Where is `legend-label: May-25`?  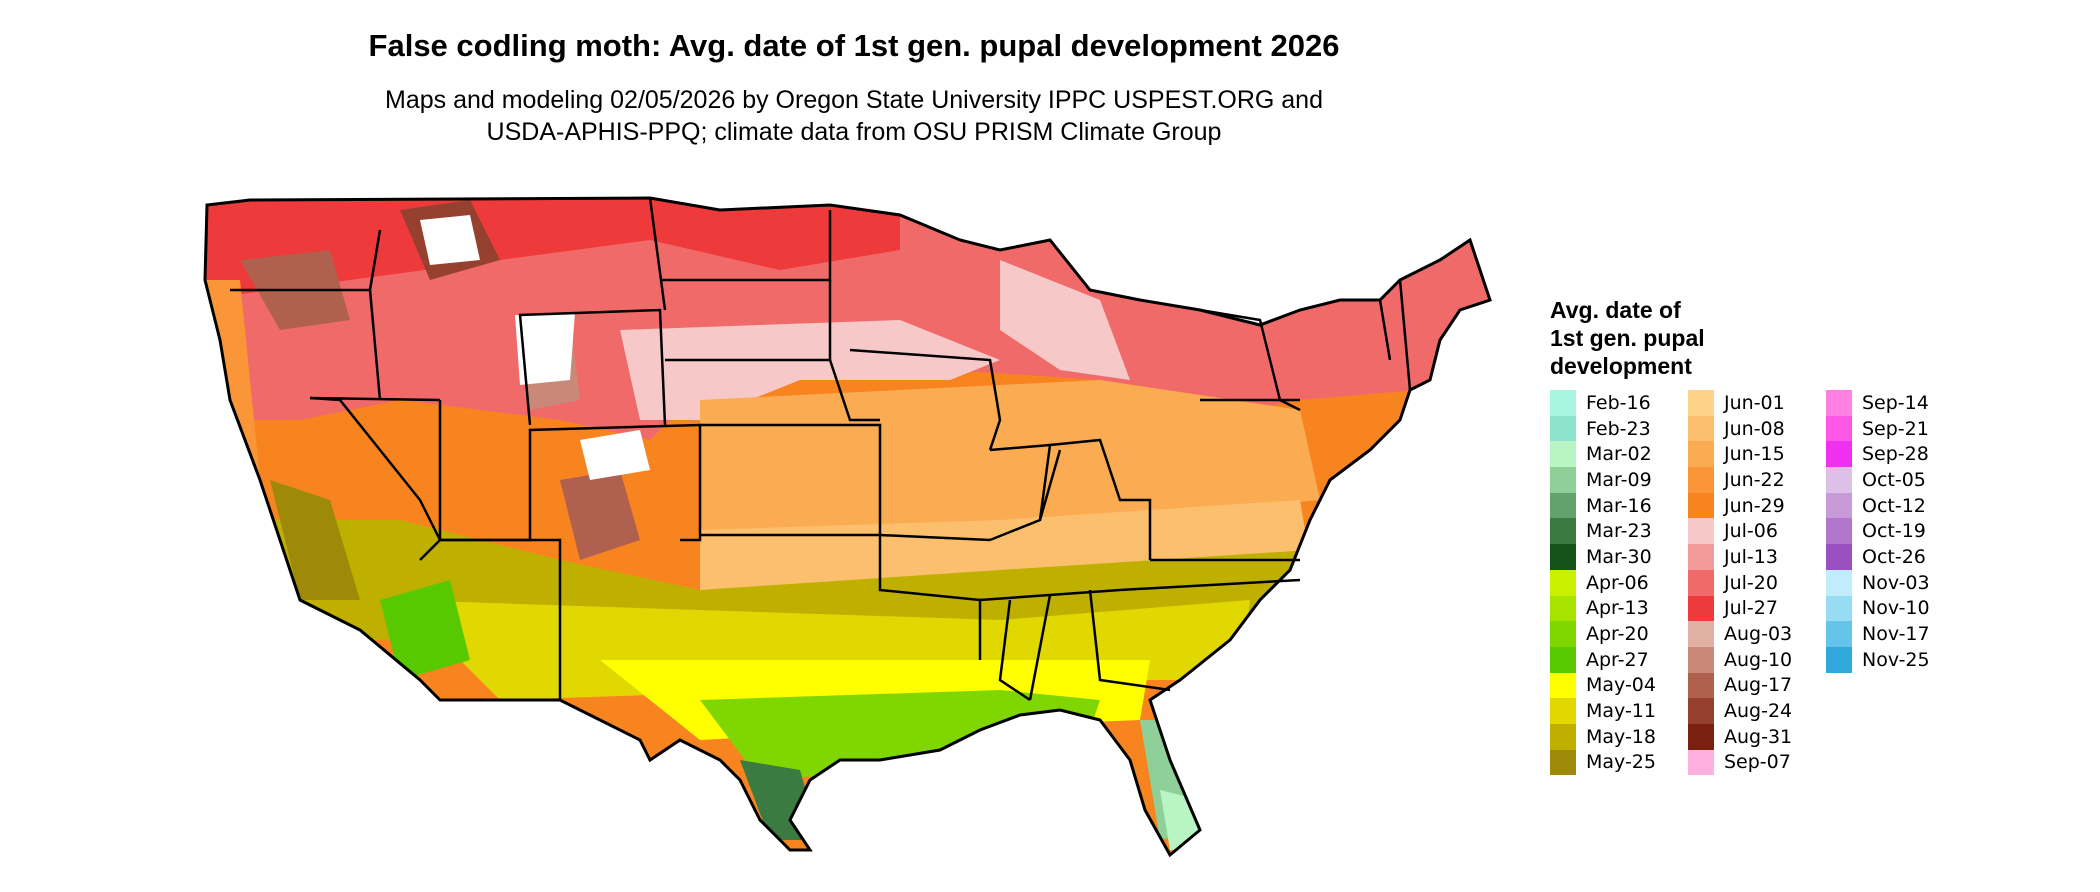
legend-label: May-25 is located at coordinates (1621, 762).